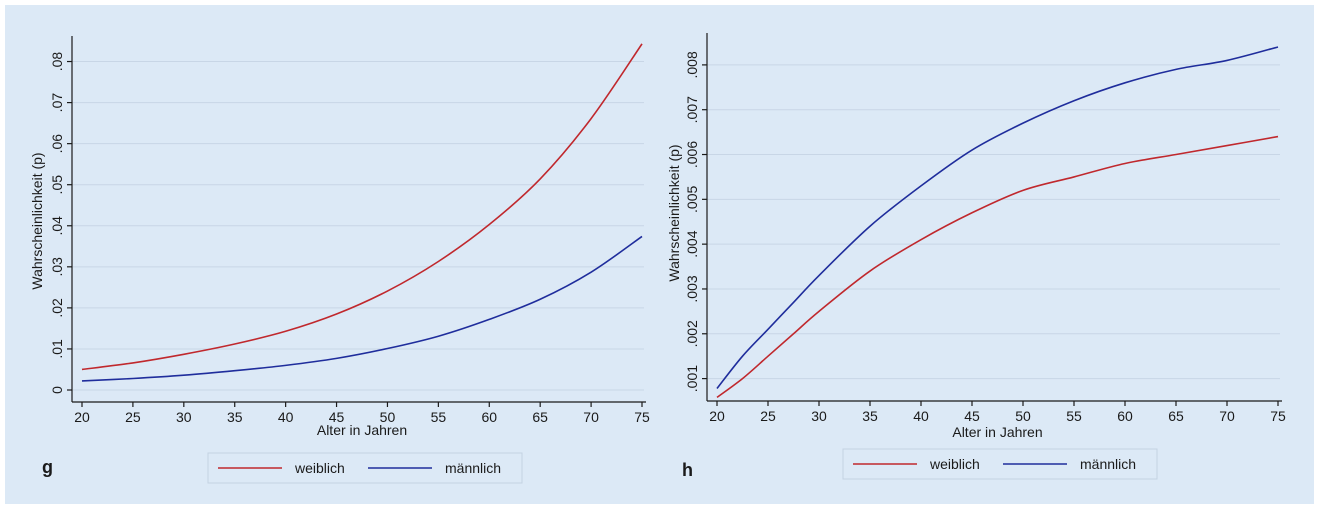 The height and width of the screenshot is (509, 1319). I want to click on y-tick-label: .006, so click(692, 154).